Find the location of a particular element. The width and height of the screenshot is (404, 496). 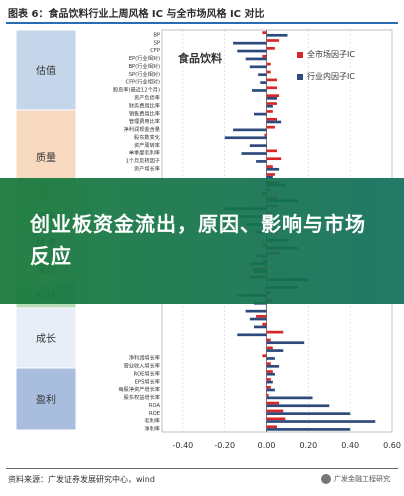

category-label-10: 销售费用比率 is located at coordinates (144, 113).